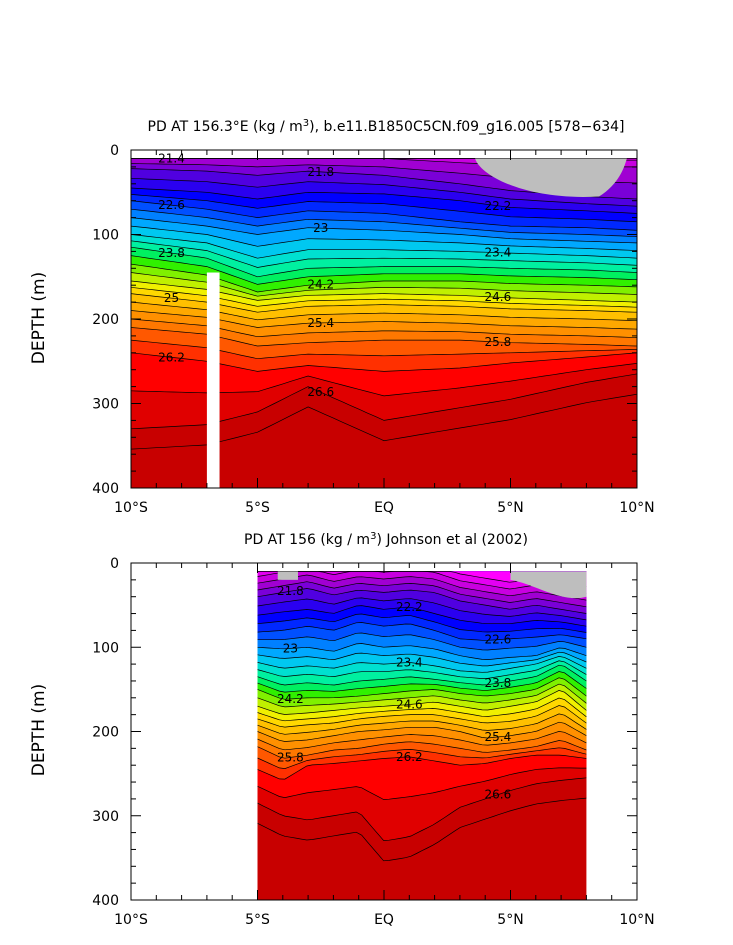 Image resolution: width=733 pixels, height=945 pixels. I want to click on contour-label-23.4: 23.4, so click(497, 253).